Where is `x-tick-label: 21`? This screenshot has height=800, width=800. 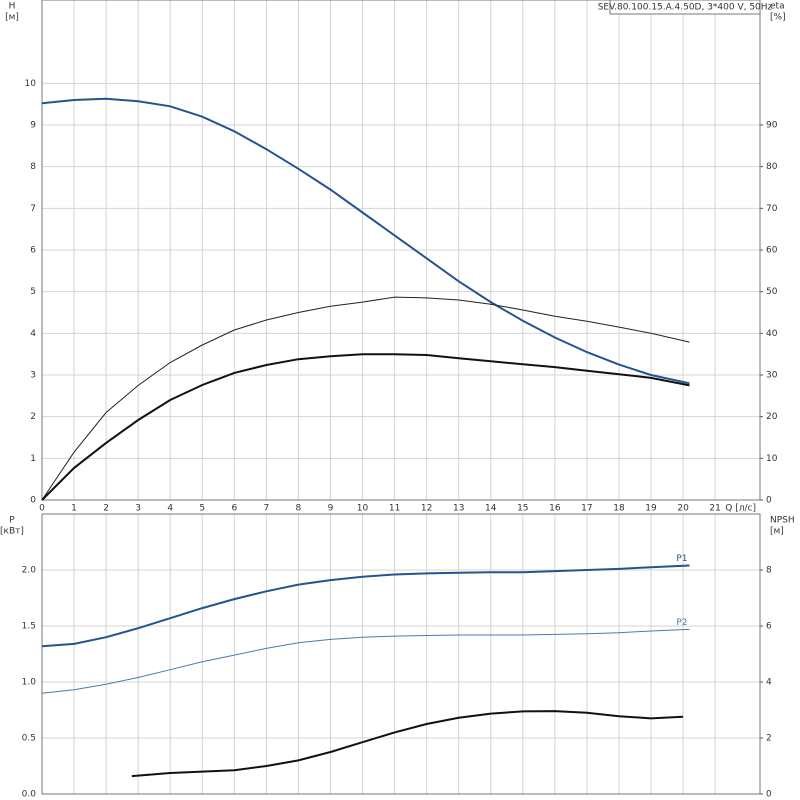 x-tick-label: 21 is located at coordinates (714, 509).